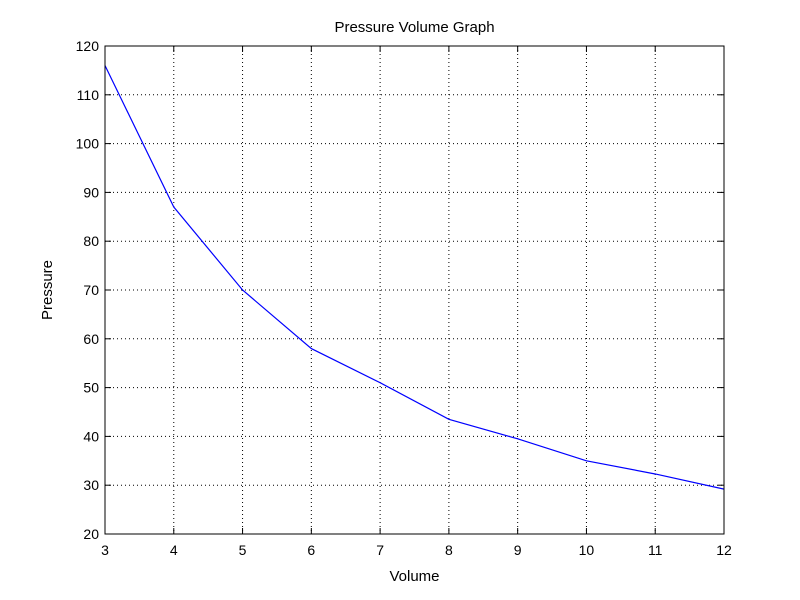  I want to click on y-tick-label: 50, so click(91, 388).